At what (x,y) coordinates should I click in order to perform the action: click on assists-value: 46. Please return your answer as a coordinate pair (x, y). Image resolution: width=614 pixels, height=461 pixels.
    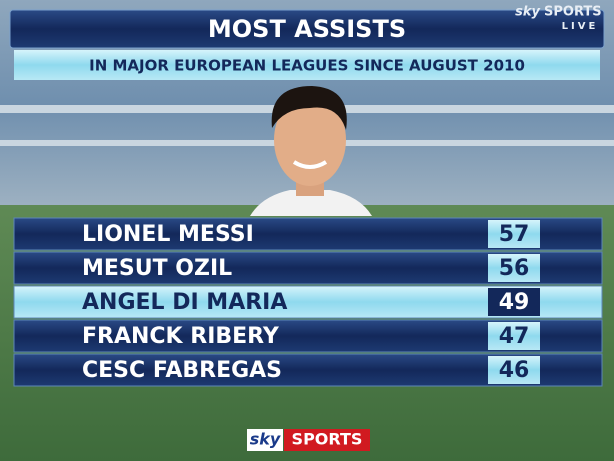
    Looking at the image, I should click on (514, 370).